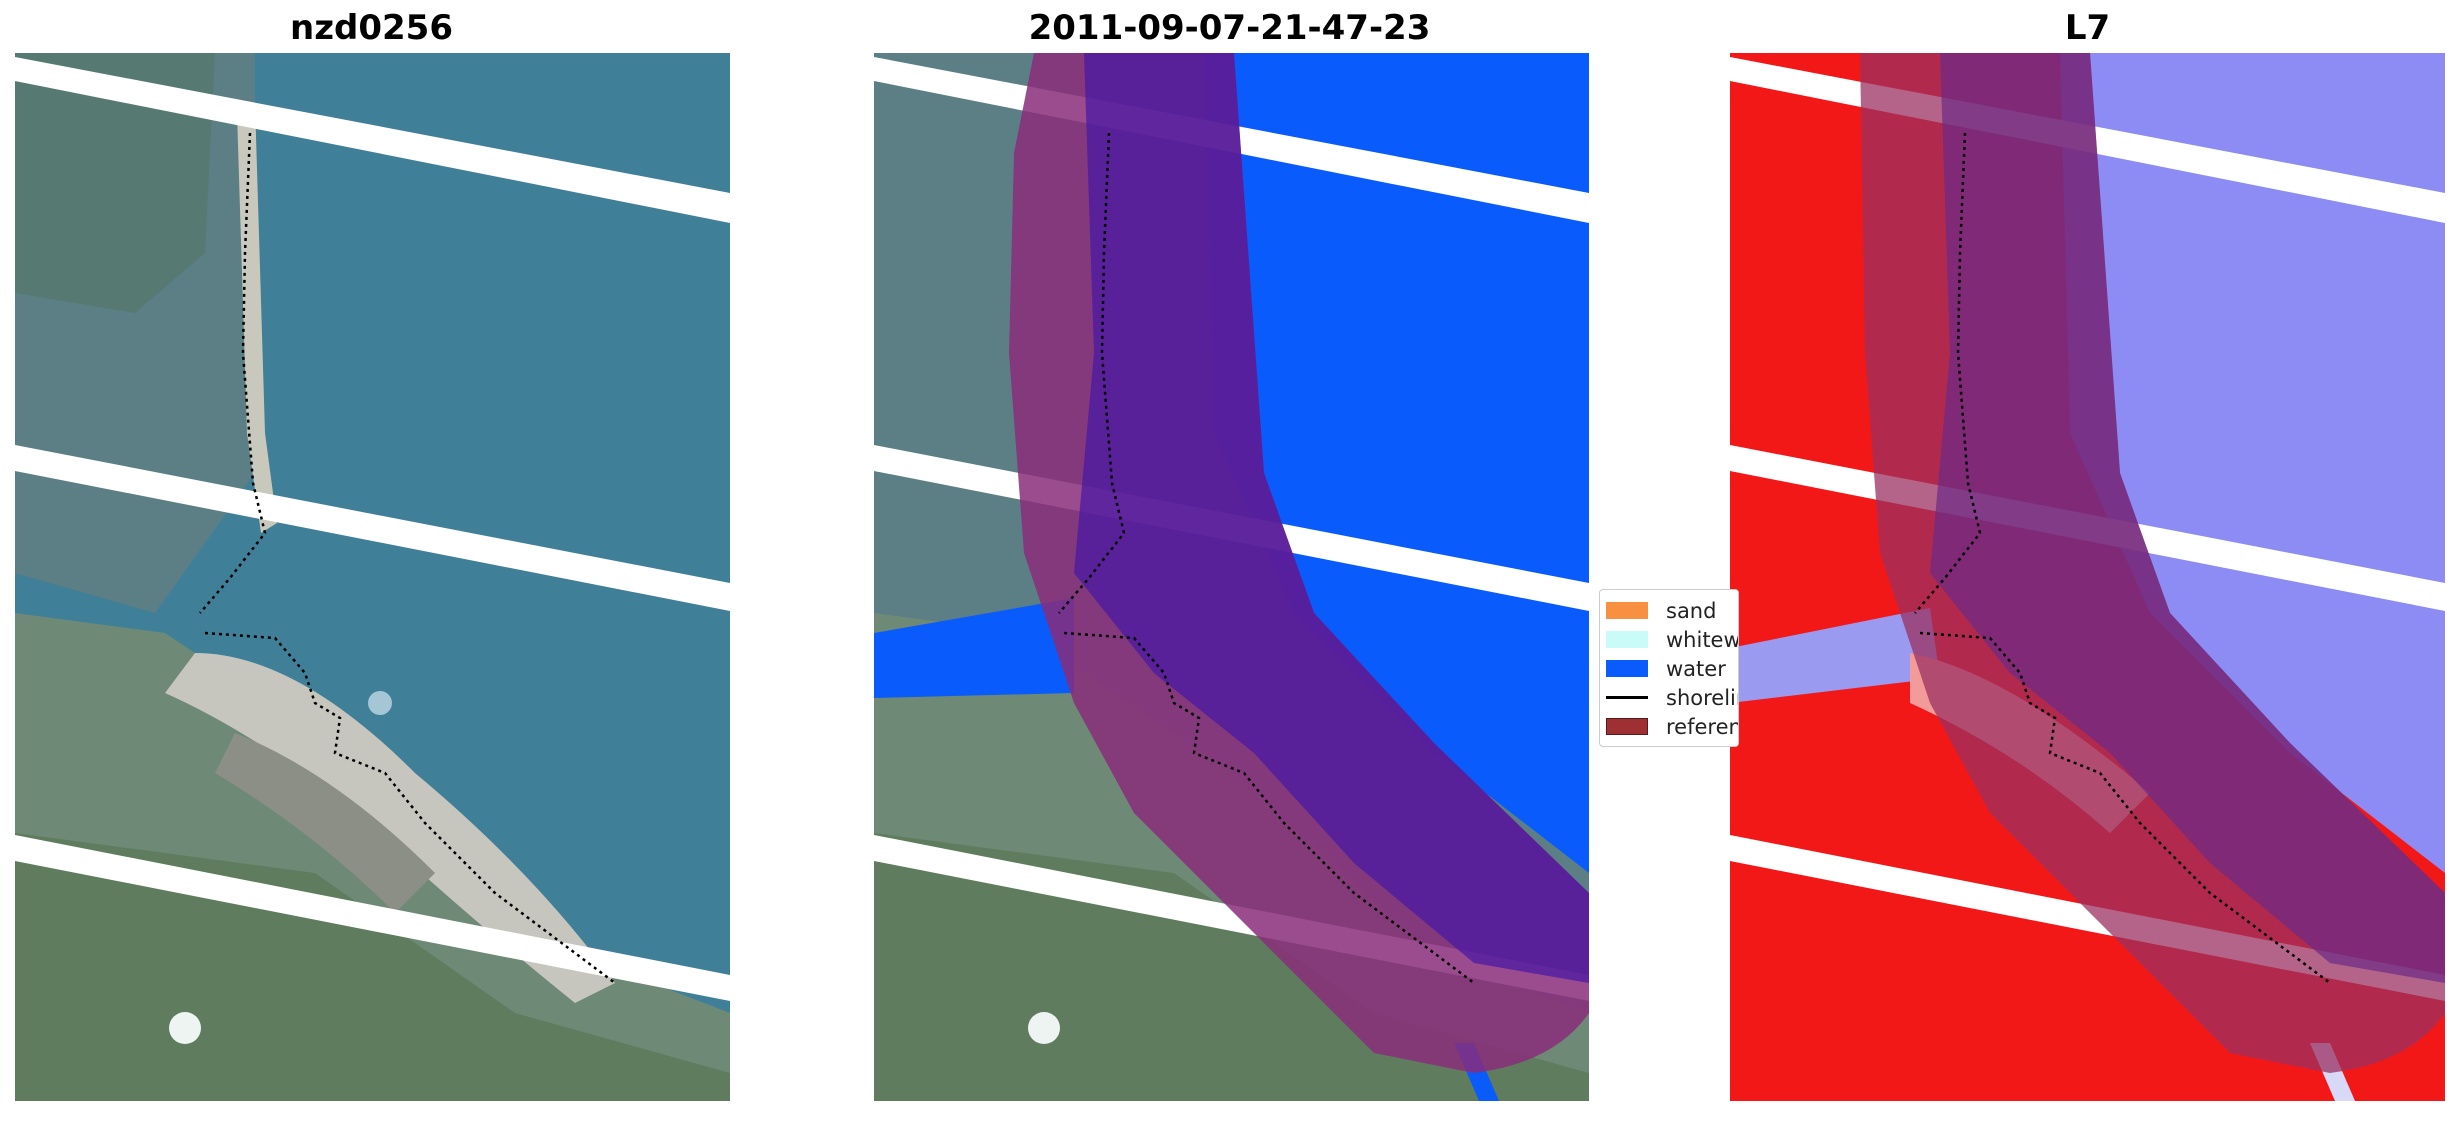 This screenshot has height=1122, width=2460. Describe the element at coordinates (1627, 610) in the screenshot. I see `legend-swatch-sand` at that location.